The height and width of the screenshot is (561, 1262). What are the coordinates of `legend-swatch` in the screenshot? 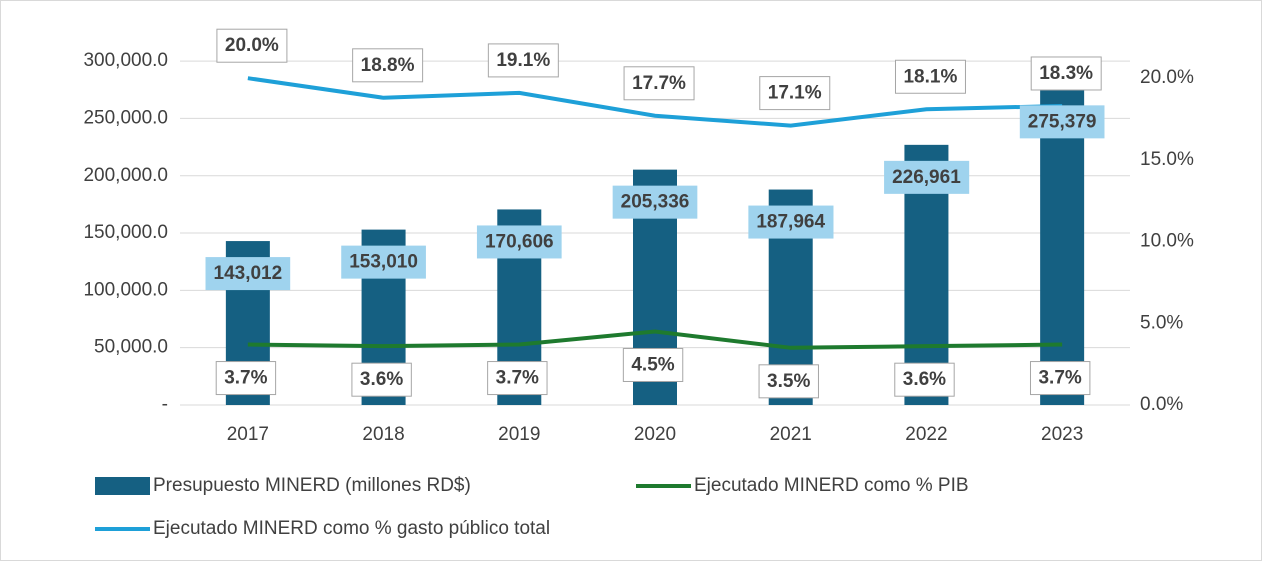 It's located at (122, 486).